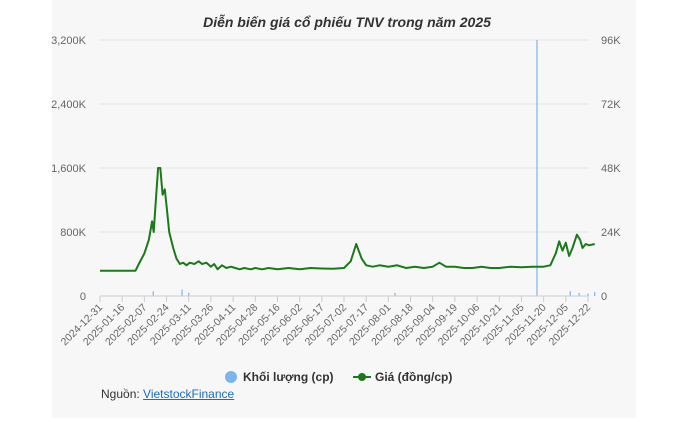 The image size is (689, 430). I want to click on legend-volume-marker, so click(231, 377).